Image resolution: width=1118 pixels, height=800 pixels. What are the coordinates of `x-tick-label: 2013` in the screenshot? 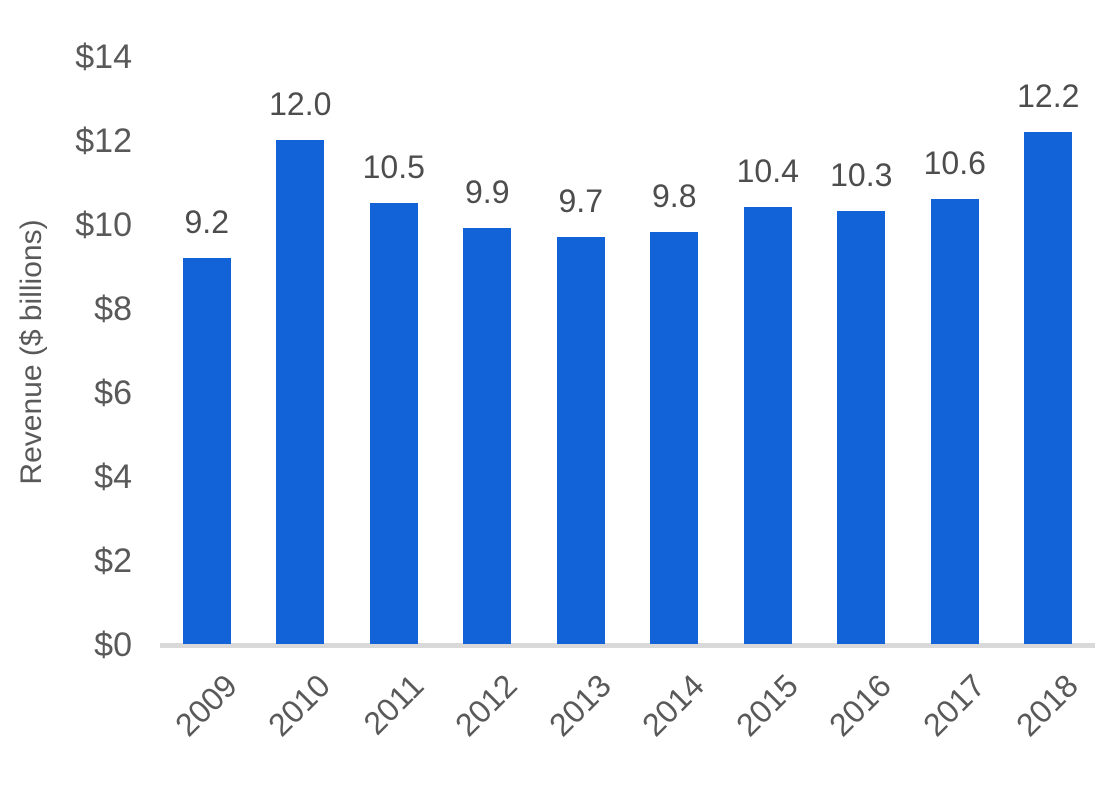 It's located at (579, 705).